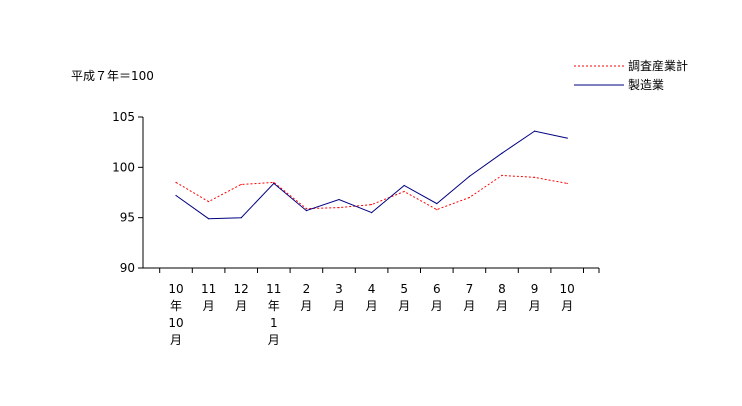 Image resolution: width=742 pixels, height=406 pixels. What do you see at coordinates (646, 85) in the screenshot?
I see `legend-label: 製造業` at bounding box center [646, 85].